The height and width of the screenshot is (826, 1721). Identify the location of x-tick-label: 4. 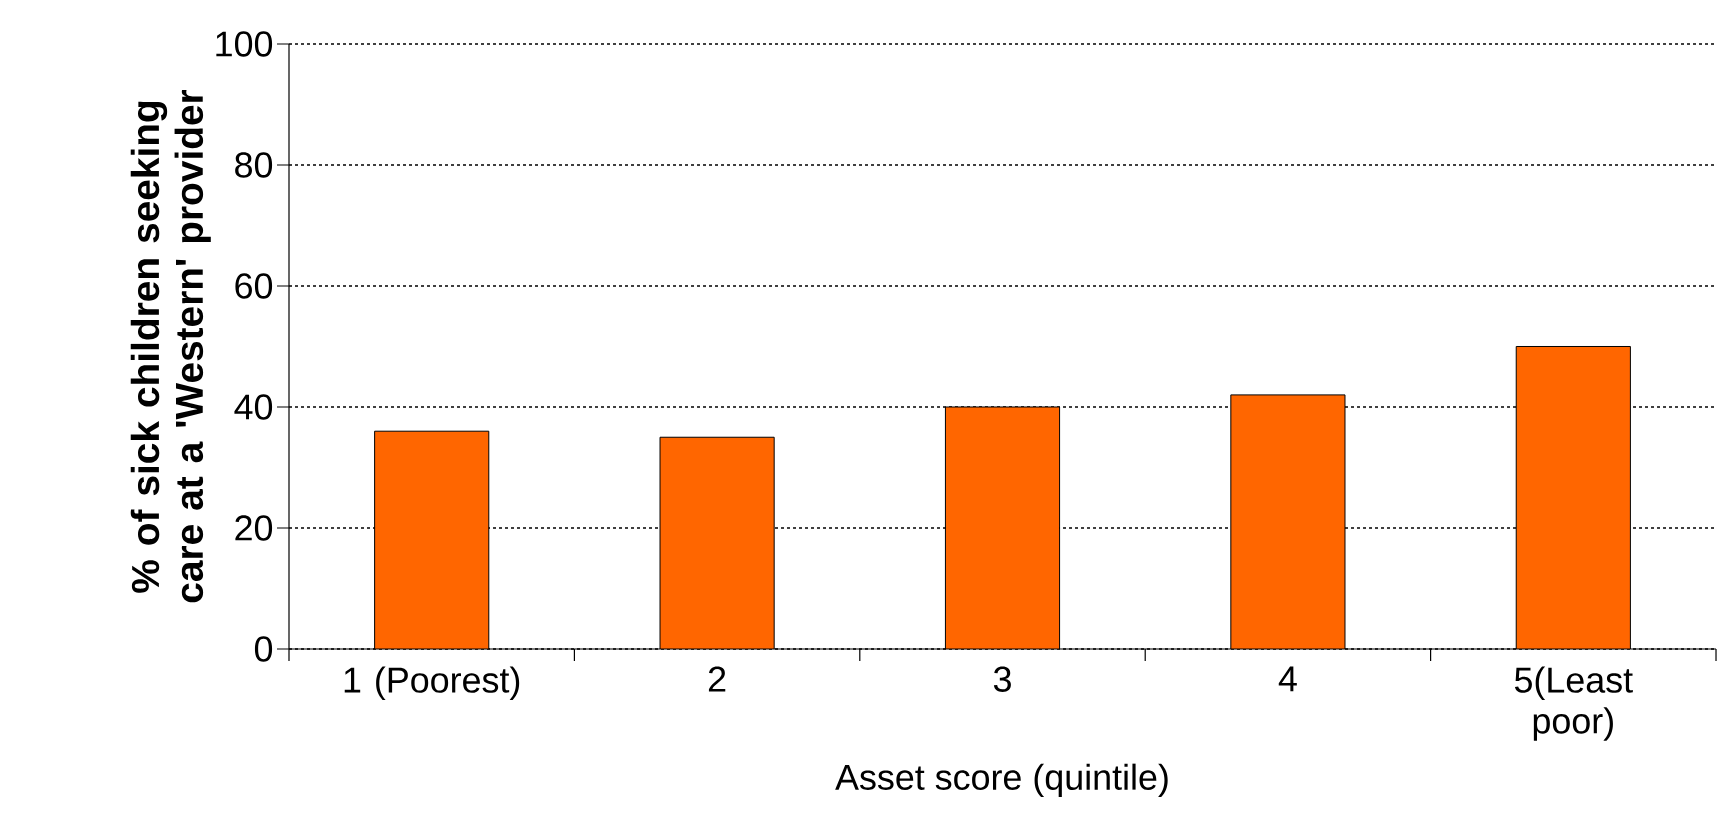
(1287, 679).